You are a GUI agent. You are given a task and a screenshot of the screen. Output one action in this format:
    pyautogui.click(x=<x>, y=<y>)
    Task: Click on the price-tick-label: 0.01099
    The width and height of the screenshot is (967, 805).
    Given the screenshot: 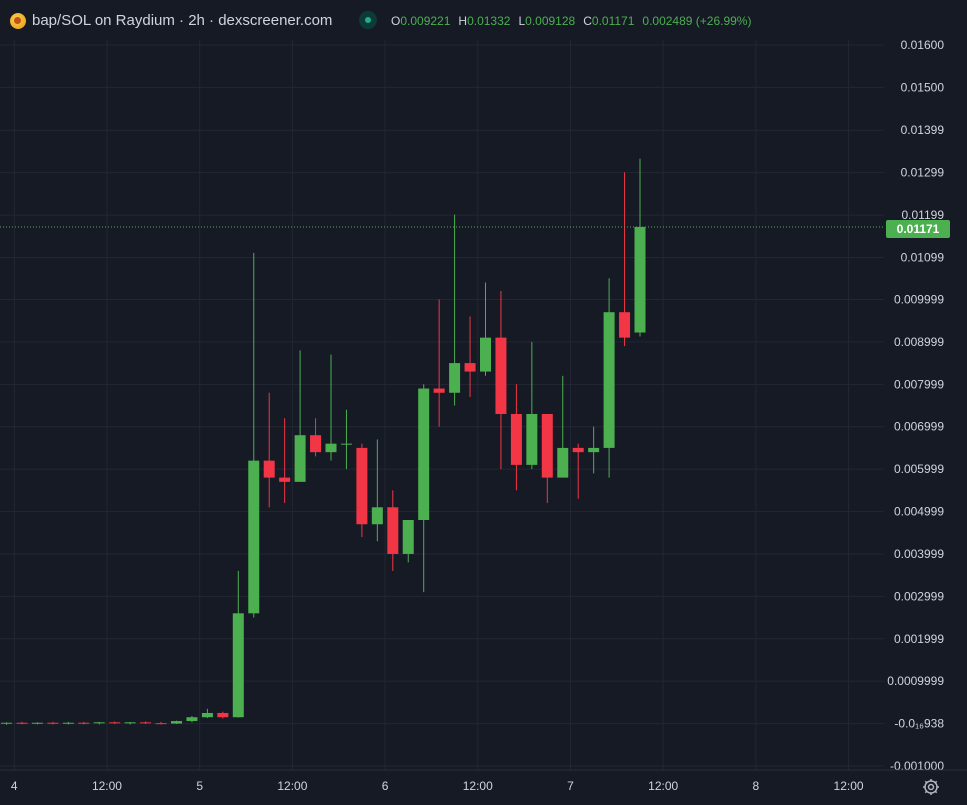 What is the action you would take?
    pyautogui.click(x=923, y=257)
    